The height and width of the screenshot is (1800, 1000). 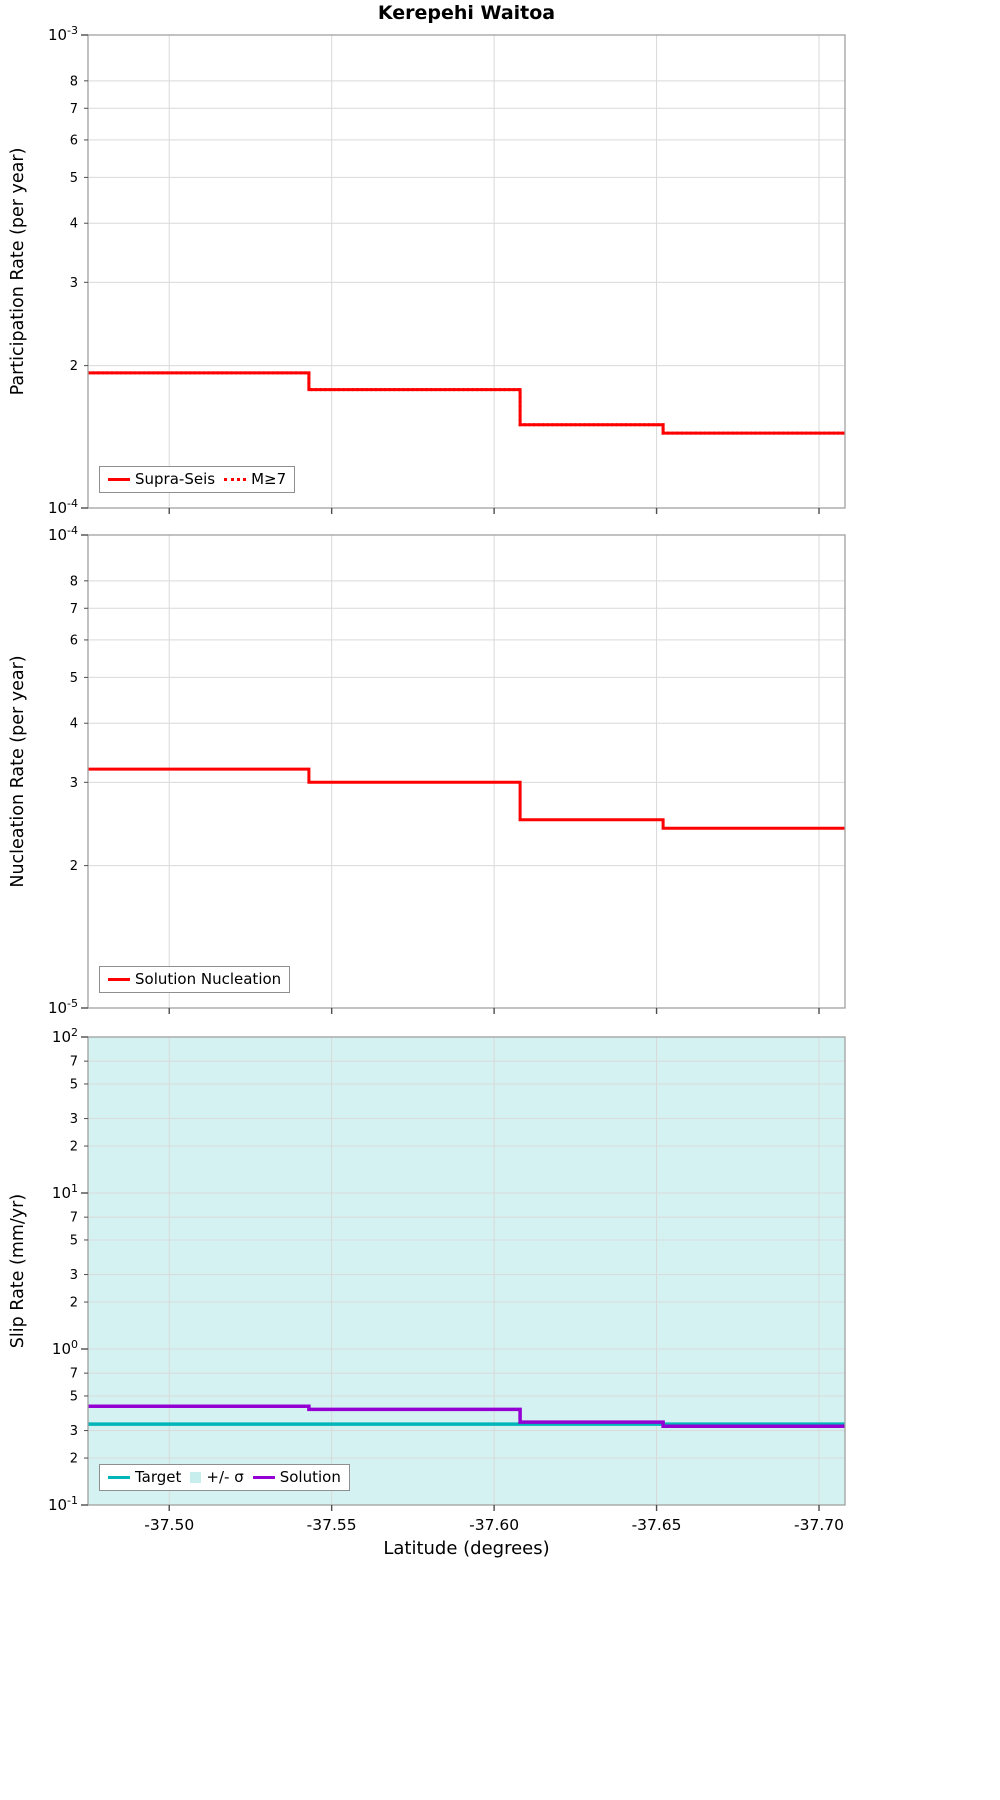 I want to click on solution-nucleation-line-swatch-icon, so click(x=119, y=979).